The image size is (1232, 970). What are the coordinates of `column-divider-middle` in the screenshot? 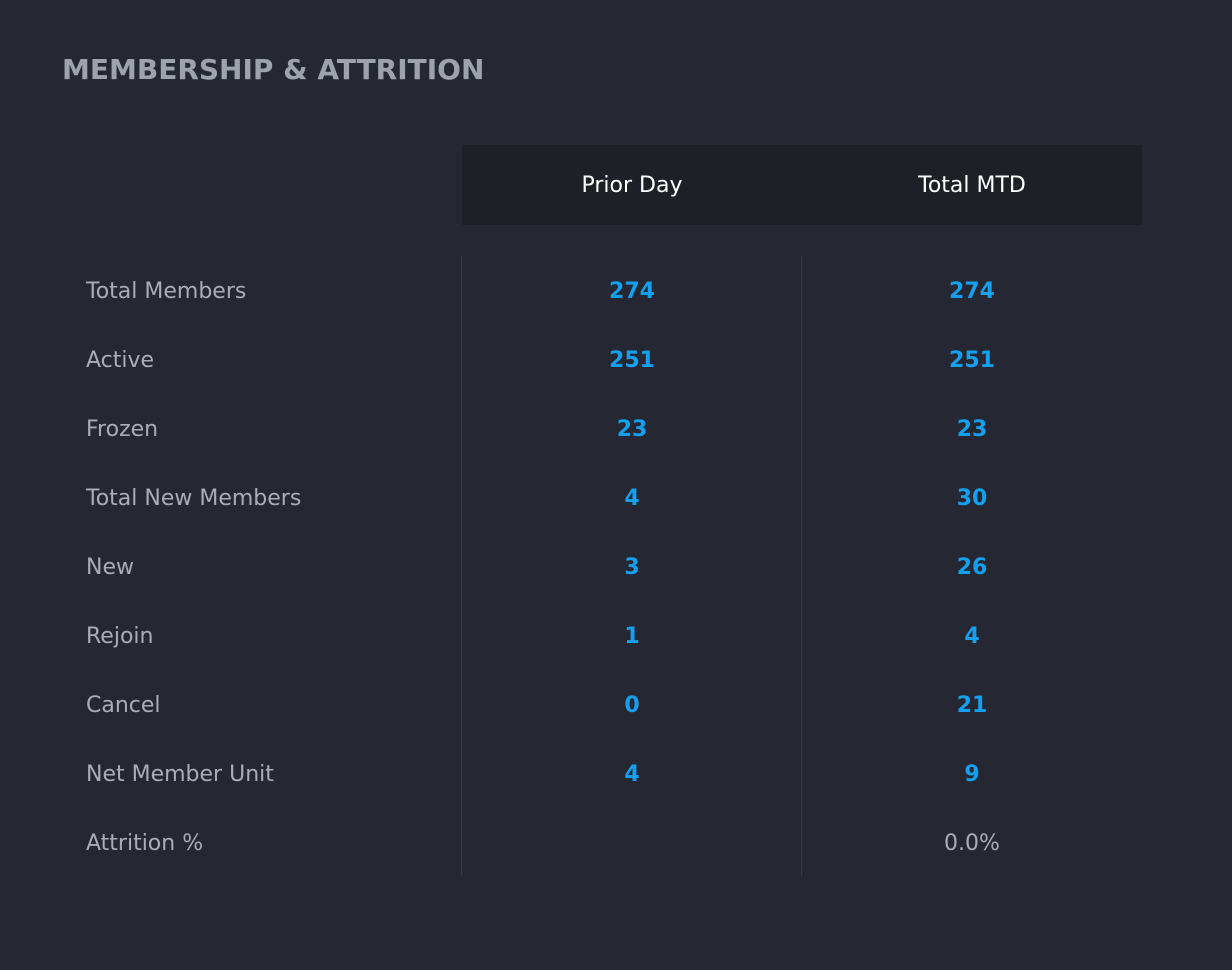 It's located at (801, 566).